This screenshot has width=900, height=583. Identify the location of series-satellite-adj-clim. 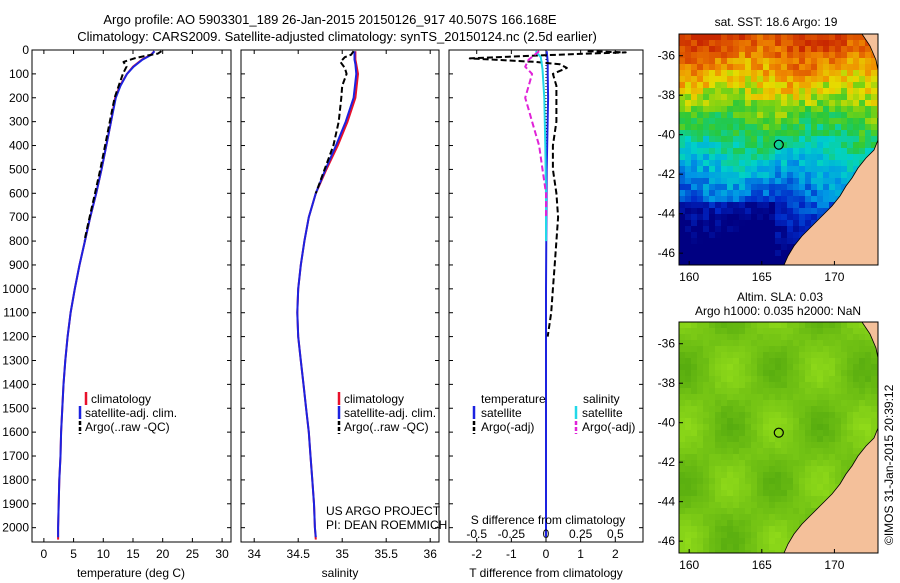
(106, 294).